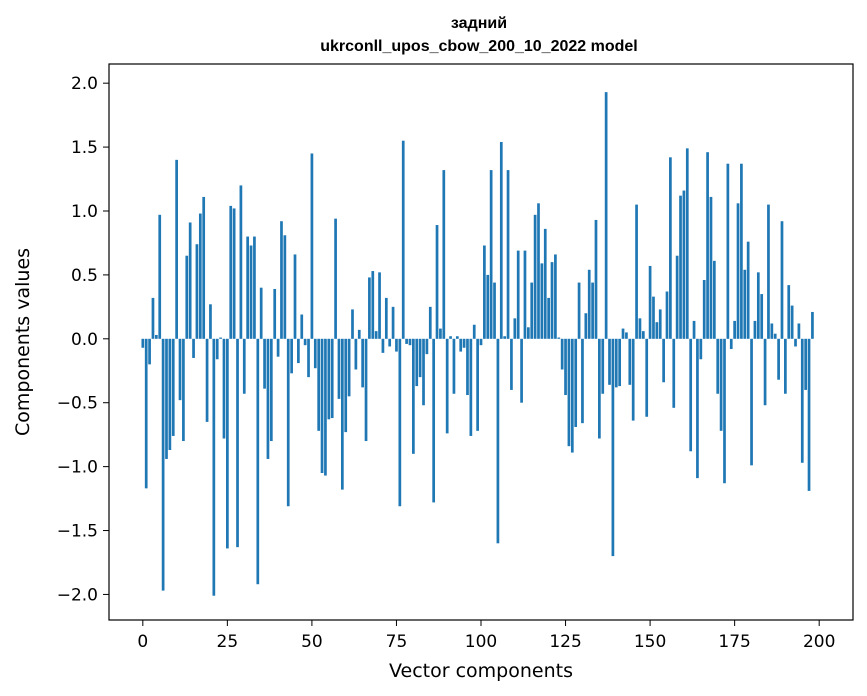 The width and height of the screenshot is (867, 696). What do you see at coordinates (142, 642) in the screenshot?
I see `x-tick-label: 0` at bounding box center [142, 642].